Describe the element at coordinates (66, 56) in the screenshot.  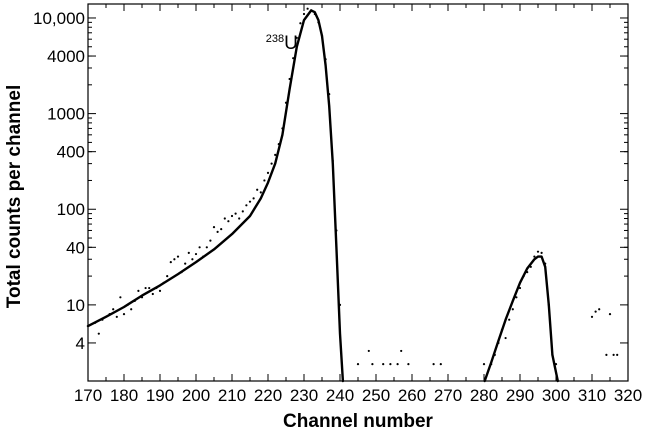
I see `y-tick-label: 4000` at that location.